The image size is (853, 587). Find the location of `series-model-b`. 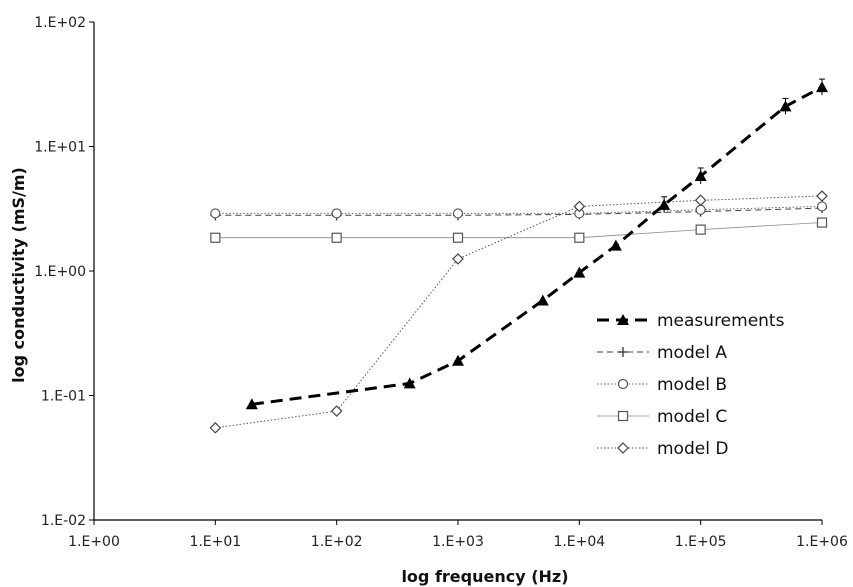

series-model-b is located at coordinates (519, 210).